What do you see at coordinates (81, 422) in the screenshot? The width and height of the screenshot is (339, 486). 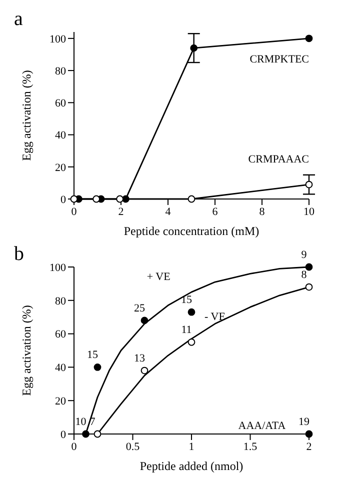 I see `annotation: 10` at bounding box center [81, 422].